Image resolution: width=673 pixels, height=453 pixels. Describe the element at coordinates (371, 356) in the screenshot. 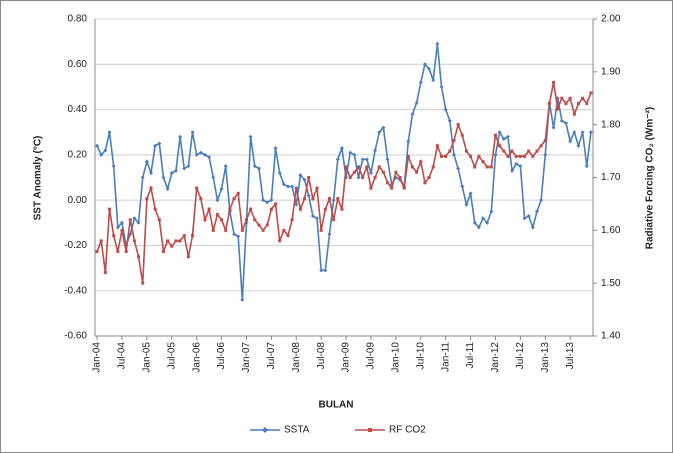

I see `x-tick-label: Jul-09` at that location.